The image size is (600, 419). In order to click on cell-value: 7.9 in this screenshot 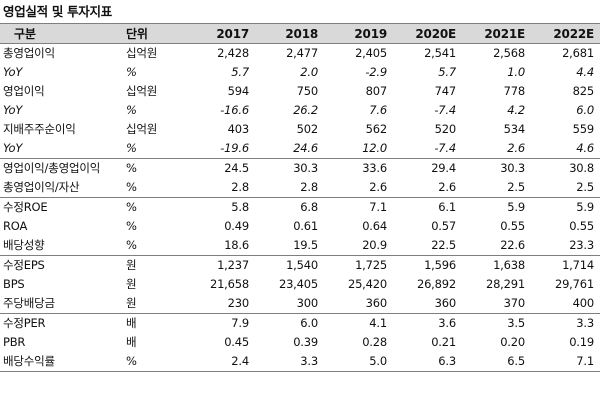, I will do `click(220, 323)`.